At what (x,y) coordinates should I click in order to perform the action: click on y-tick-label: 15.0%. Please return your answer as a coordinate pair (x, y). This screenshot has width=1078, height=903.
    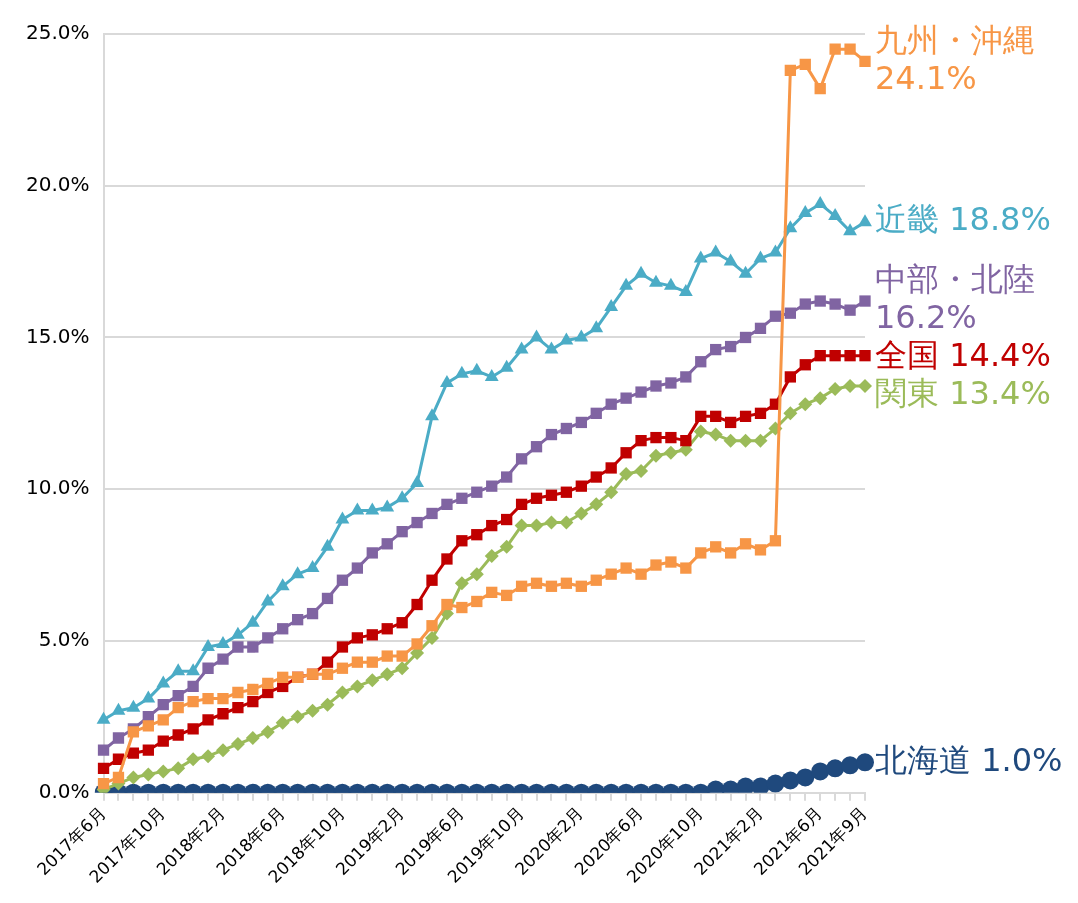
    Looking at the image, I should click on (57, 335).